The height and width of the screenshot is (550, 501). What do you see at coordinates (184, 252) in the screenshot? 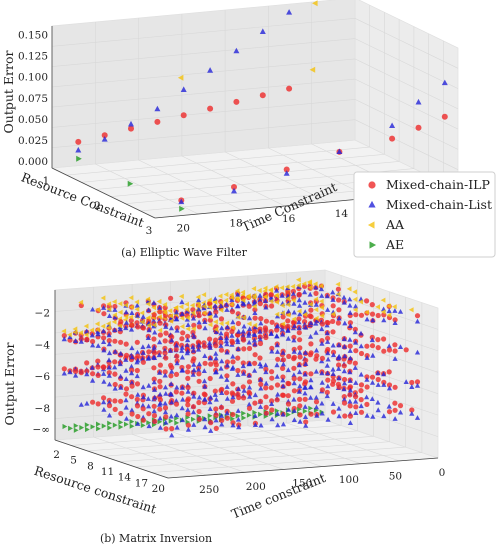
I see `chart-a-caption: (a) Elliptic Wave Filter` at bounding box center [184, 252].